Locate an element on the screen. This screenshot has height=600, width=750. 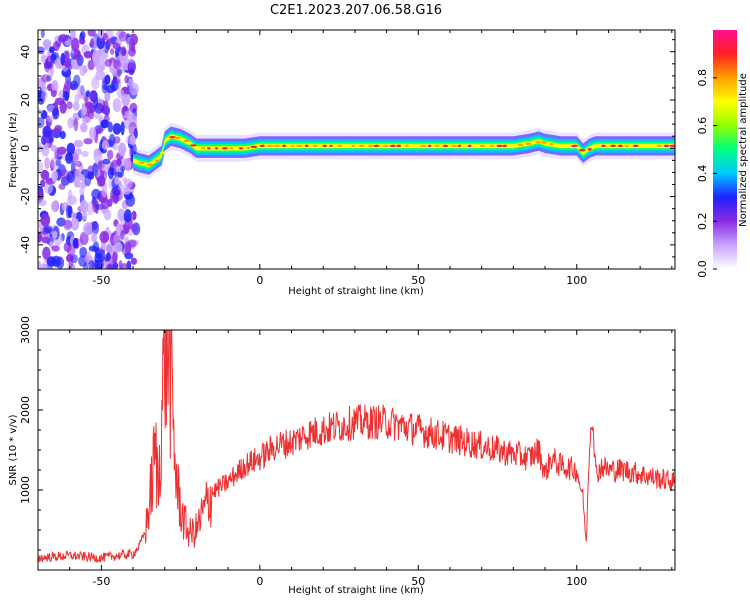
x-tick-label: 50 is located at coordinates (418, 581).